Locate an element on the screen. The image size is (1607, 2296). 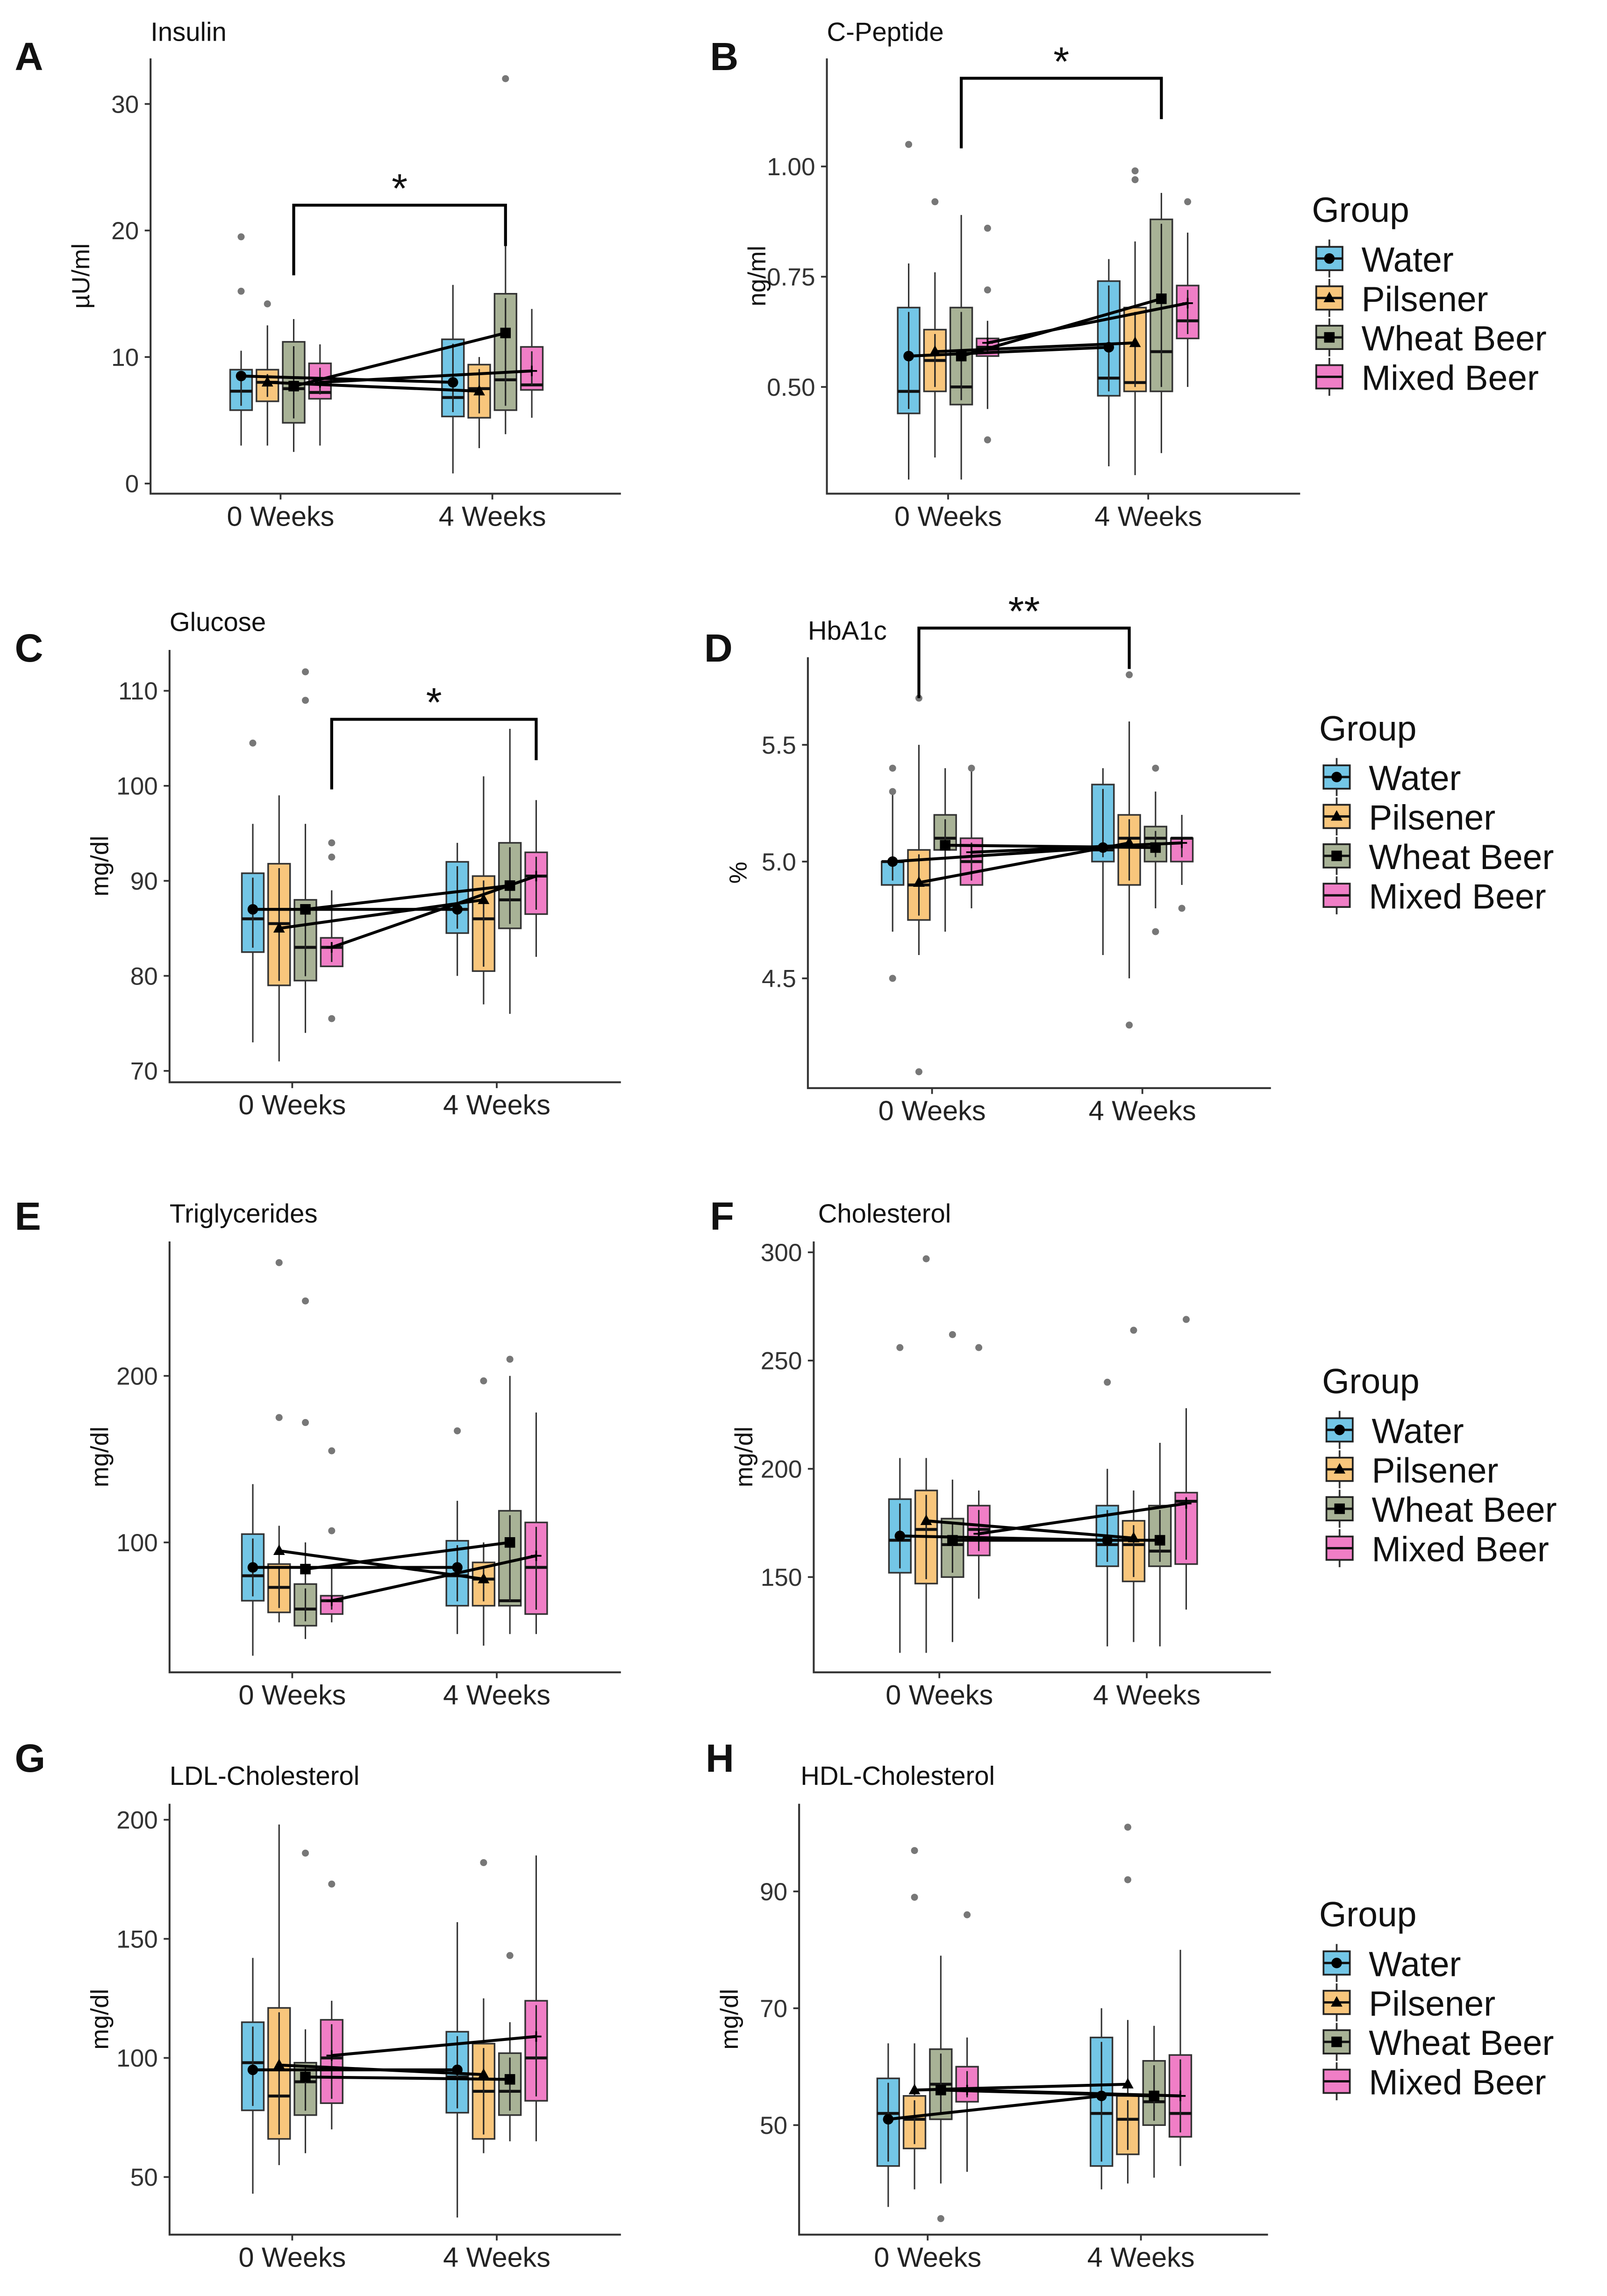
legend-item: Pilsener is located at coordinates (1408, 817).